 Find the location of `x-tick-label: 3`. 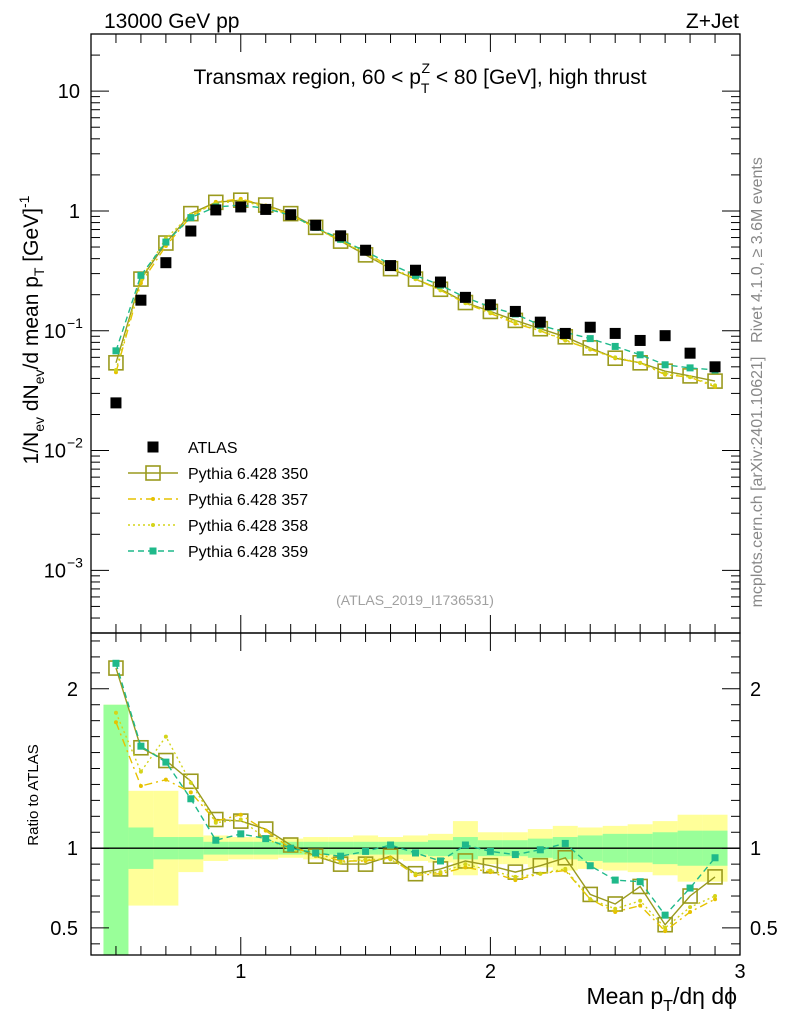

x-tick-label: 3 is located at coordinates (739, 972).